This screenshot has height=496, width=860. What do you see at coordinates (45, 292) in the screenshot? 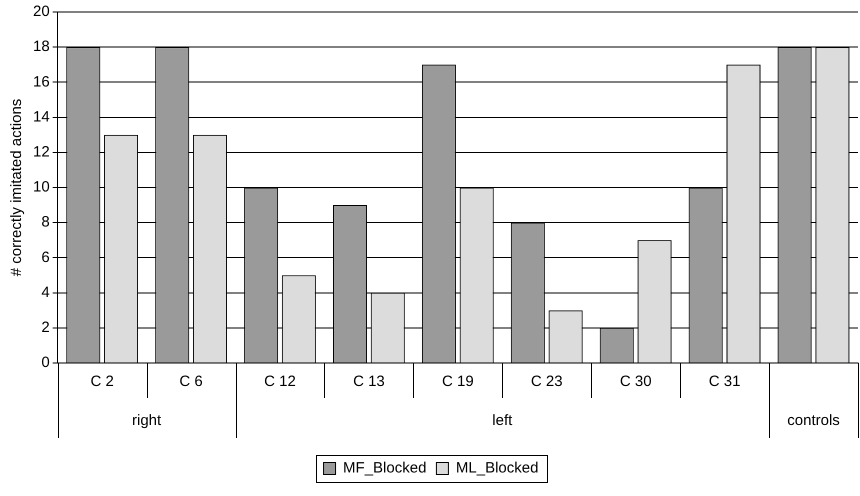
I see `y-tick-label: 4` at bounding box center [45, 292].